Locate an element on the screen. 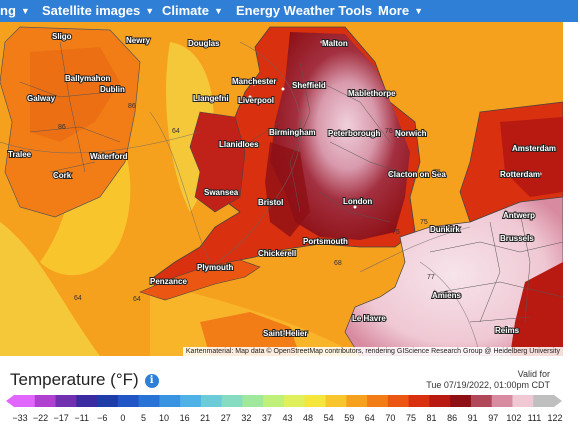 This screenshot has height=429, width=580. nav-item-forecasting-label: ng is located at coordinates (8, 10).